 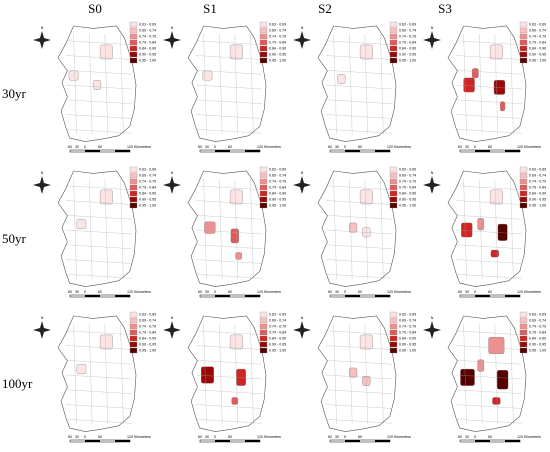 What do you see at coordinates (325, 8) in the screenshot?
I see `column-header: S2` at bounding box center [325, 8].